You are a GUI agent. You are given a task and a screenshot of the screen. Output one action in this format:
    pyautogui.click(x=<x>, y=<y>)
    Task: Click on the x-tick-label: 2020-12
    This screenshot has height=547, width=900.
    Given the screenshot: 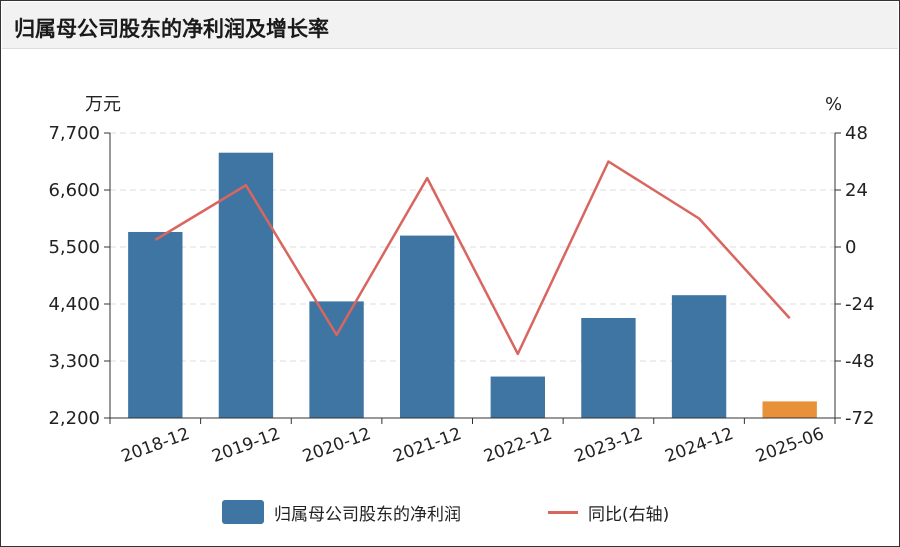 What is the action you would take?
    pyautogui.click(x=337, y=445)
    